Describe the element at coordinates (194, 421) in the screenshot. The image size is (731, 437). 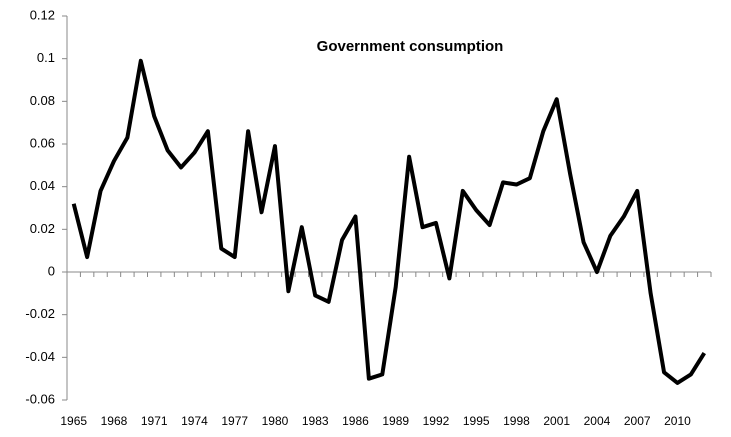
I see `x-tick-label: 1974` at that location.